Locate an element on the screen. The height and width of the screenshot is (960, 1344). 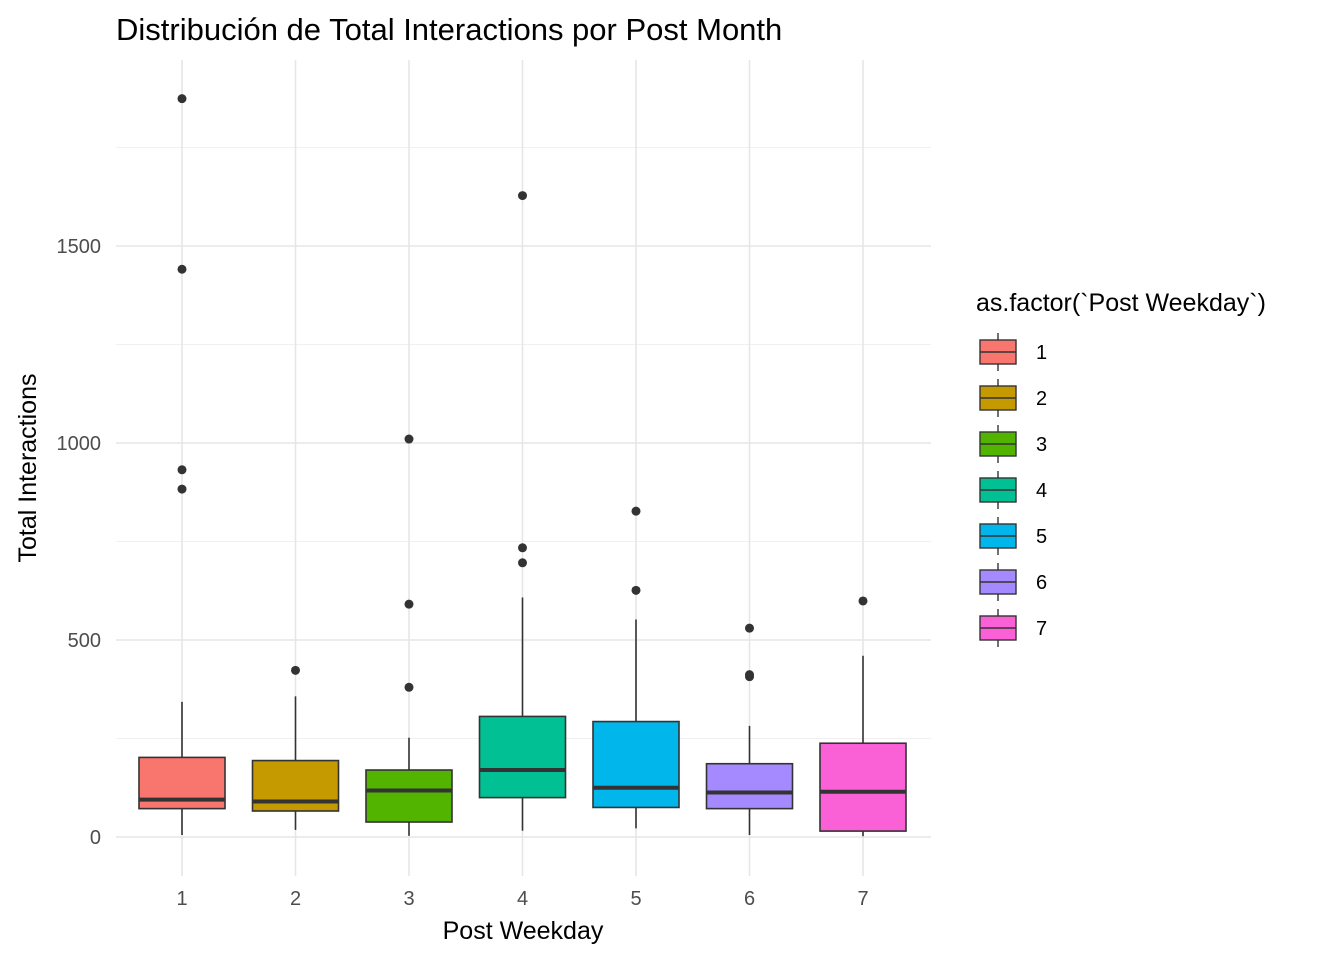
legend-label: 2 is located at coordinates (1041, 399).